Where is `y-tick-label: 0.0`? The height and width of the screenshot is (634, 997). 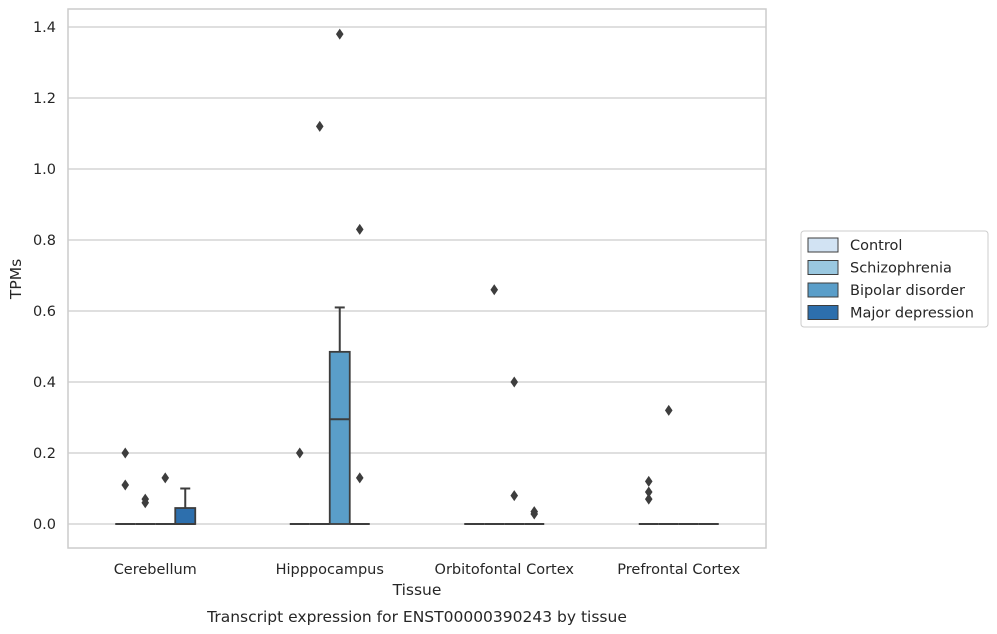
y-tick-label: 0.0 is located at coordinates (44, 525).